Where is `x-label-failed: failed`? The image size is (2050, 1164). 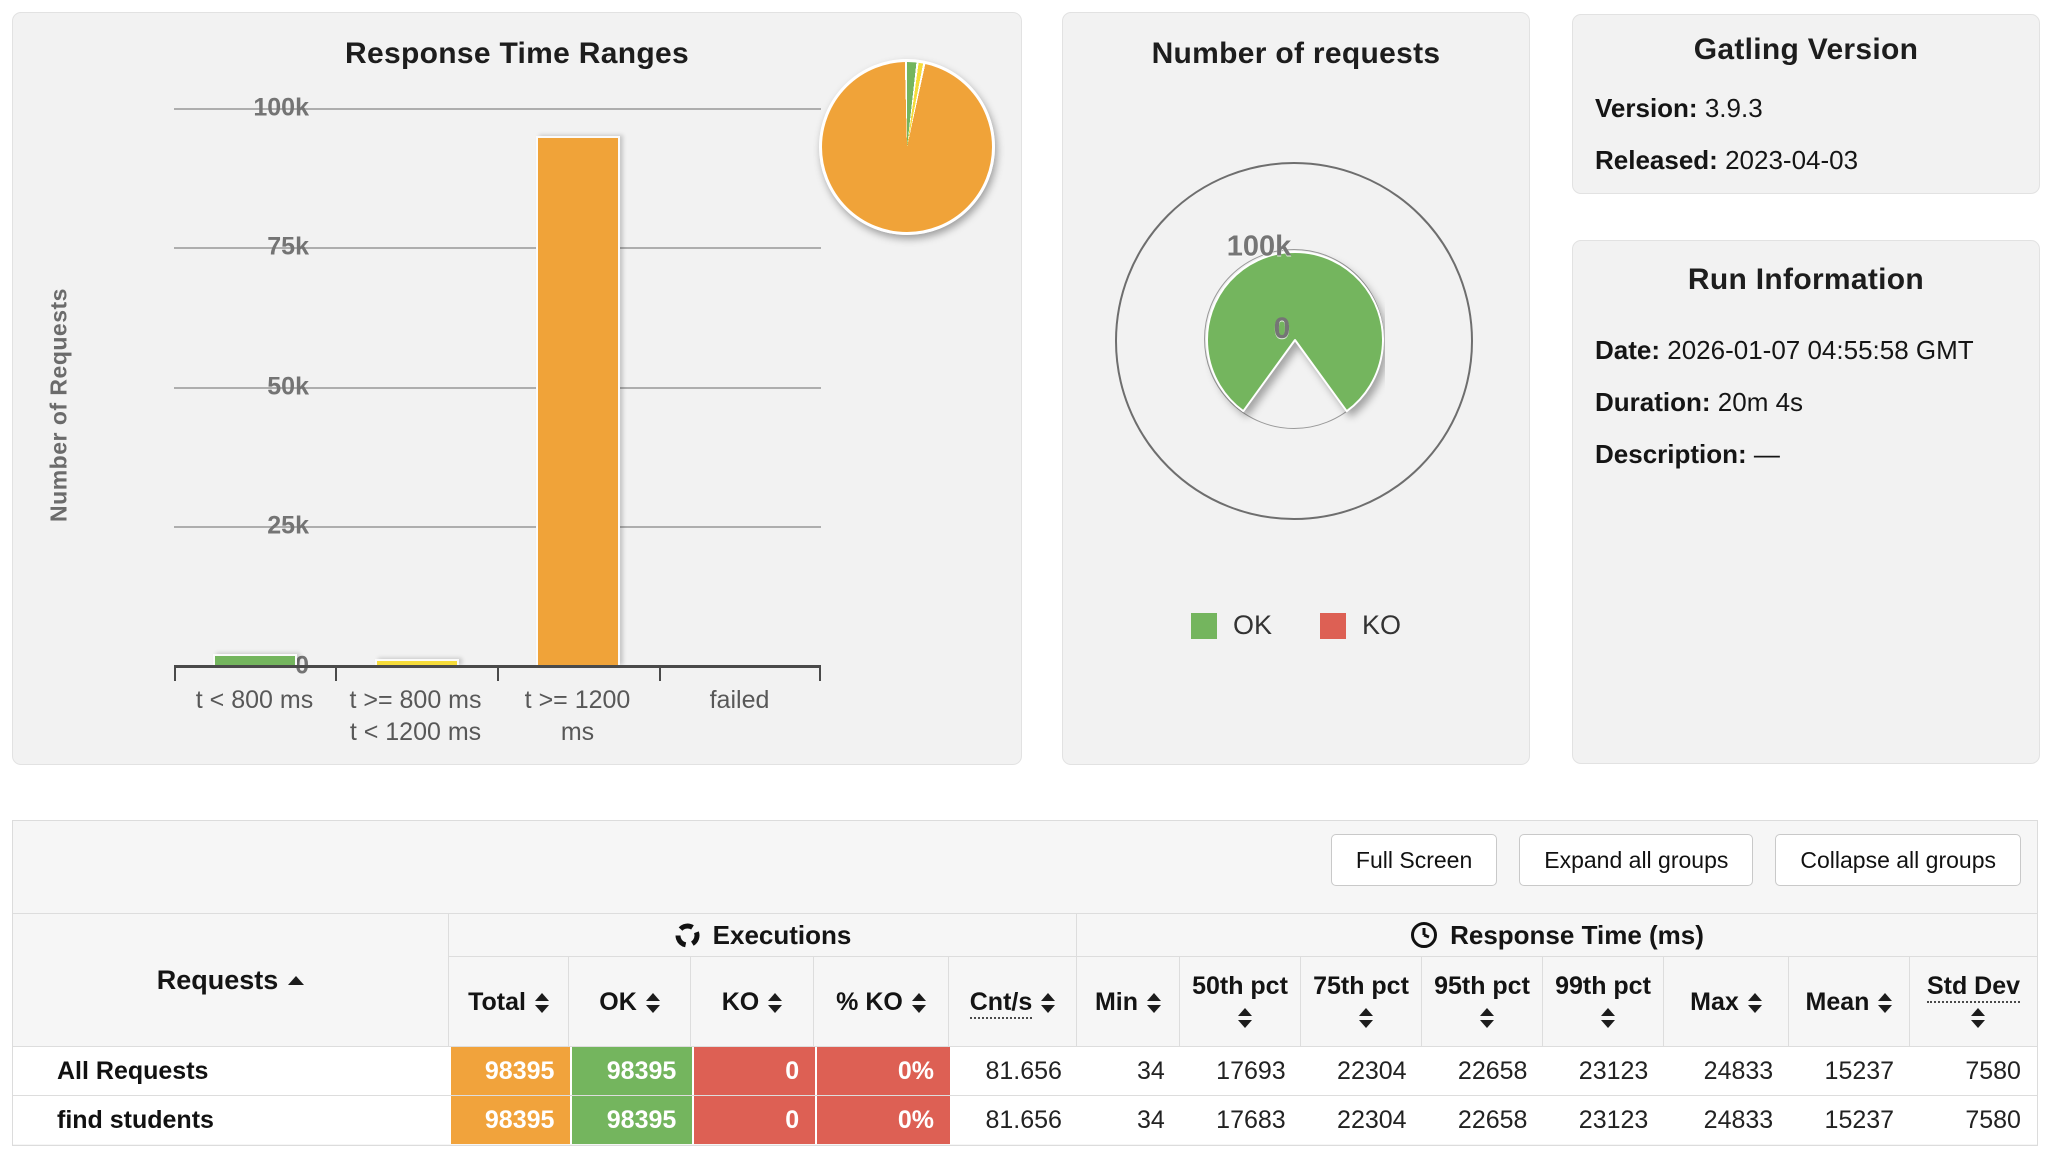
x-label-failed: failed is located at coordinates (739, 700).